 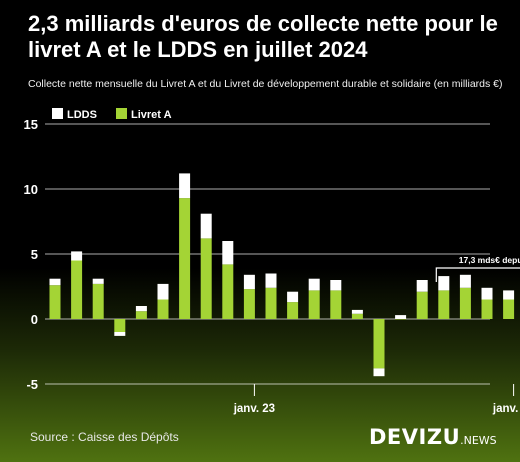 What do you see at coordinates (82, 115) in the screenshot?
I see `legend-label: LDDS` at bounding box center [82, 115].